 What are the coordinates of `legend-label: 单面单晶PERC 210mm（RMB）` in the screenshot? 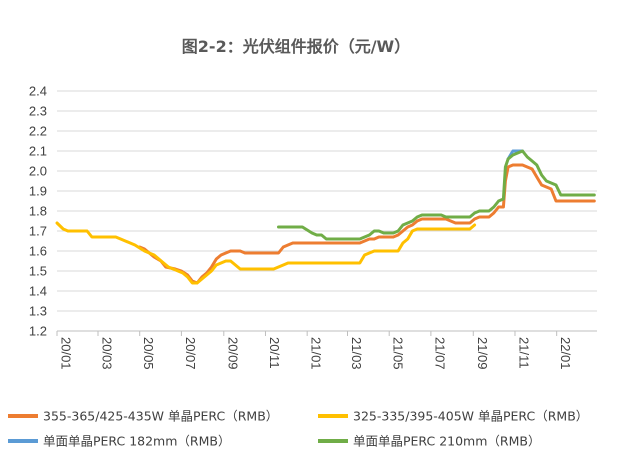 It's located at (446, 441).